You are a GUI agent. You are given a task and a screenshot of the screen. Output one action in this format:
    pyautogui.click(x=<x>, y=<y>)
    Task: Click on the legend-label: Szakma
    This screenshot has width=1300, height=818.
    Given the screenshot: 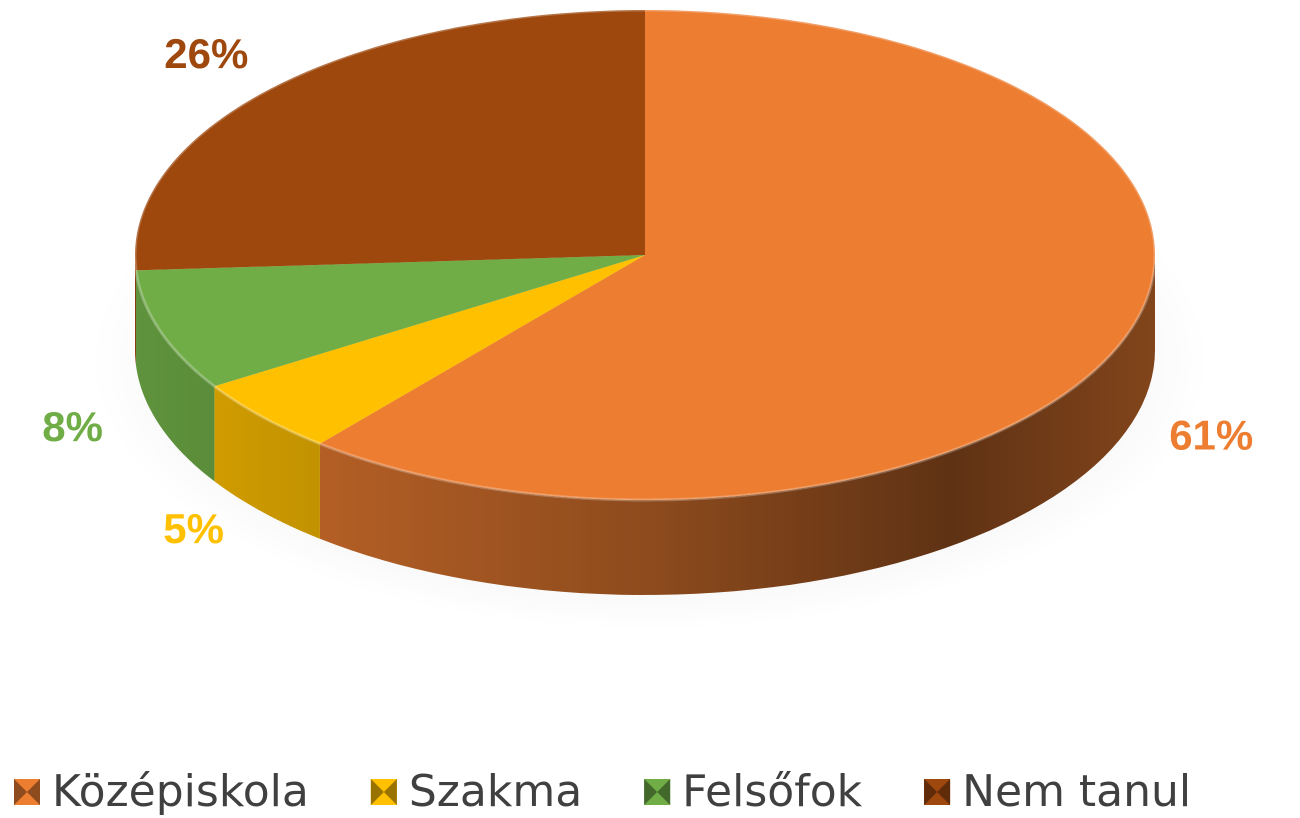 What is the action you would take?
    pyautogui.click(x=495, y=791)
    